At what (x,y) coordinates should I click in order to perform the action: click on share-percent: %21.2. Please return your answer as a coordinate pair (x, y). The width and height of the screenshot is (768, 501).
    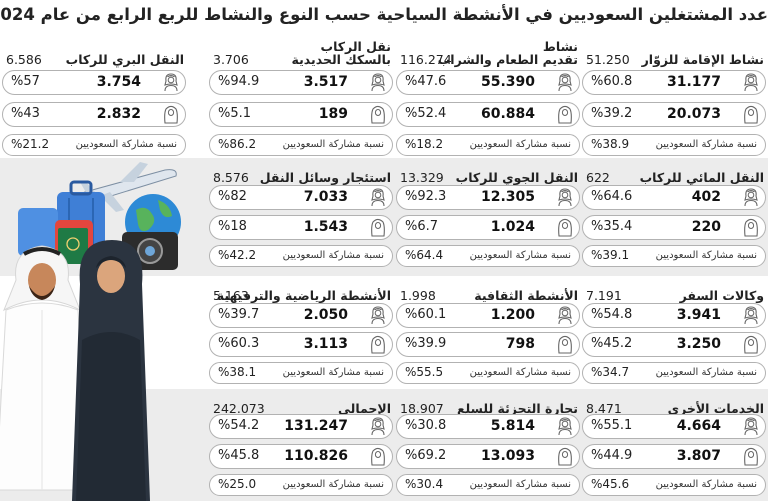
    Looking at the image, I should click on (30, 144).